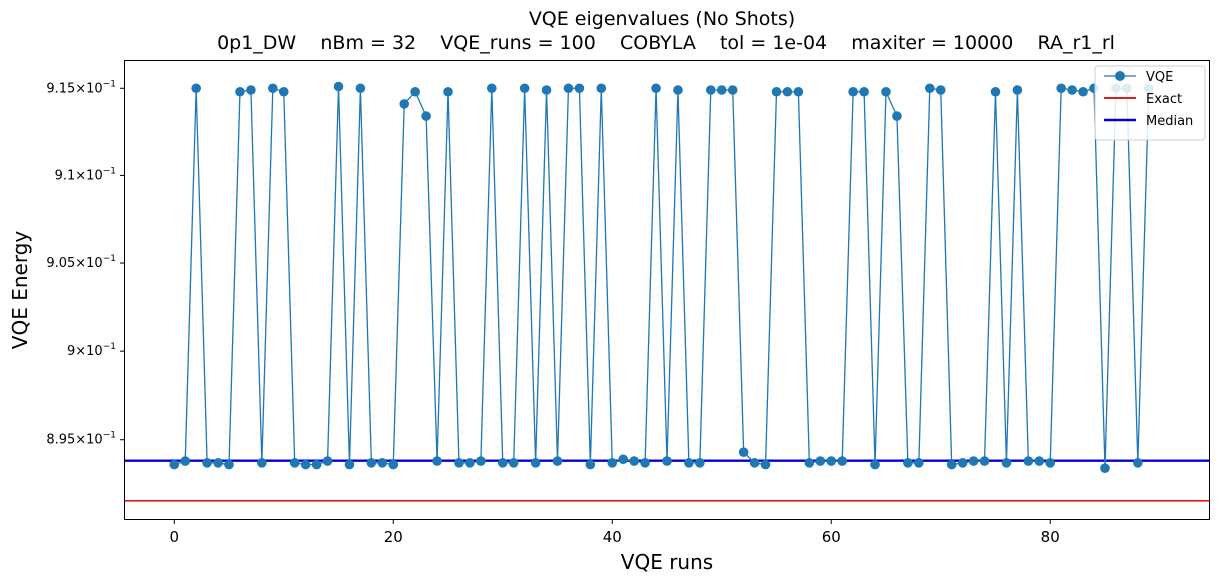 This screenshot has height=582, width=1219. What do you see at coordinates (85, 174) in the screenshot?
I see `y-tick-label: 9.1×10⁻¹` at bounding box center [85, 174].